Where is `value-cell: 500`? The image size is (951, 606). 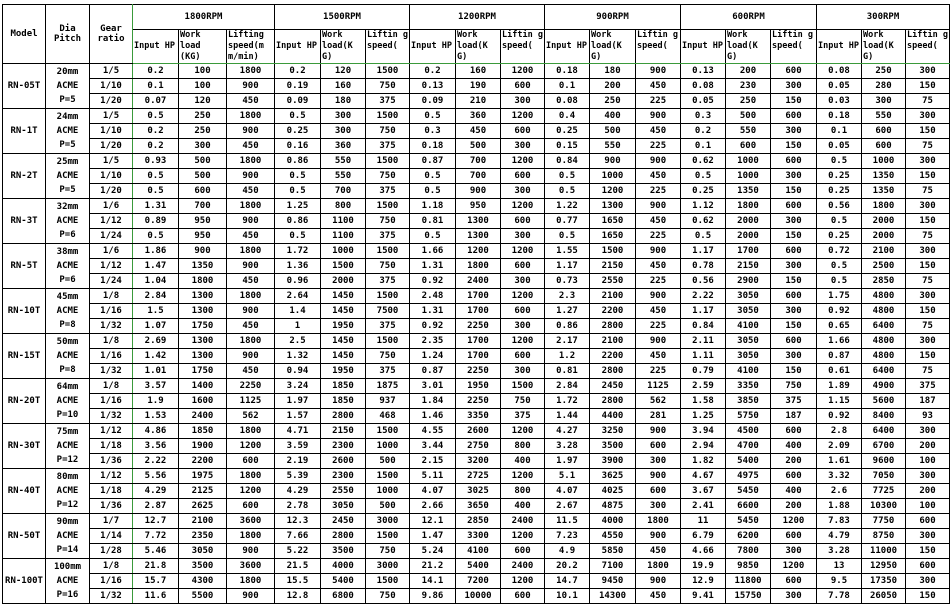
value-cell: 500 is located at coordinates (478, 146).